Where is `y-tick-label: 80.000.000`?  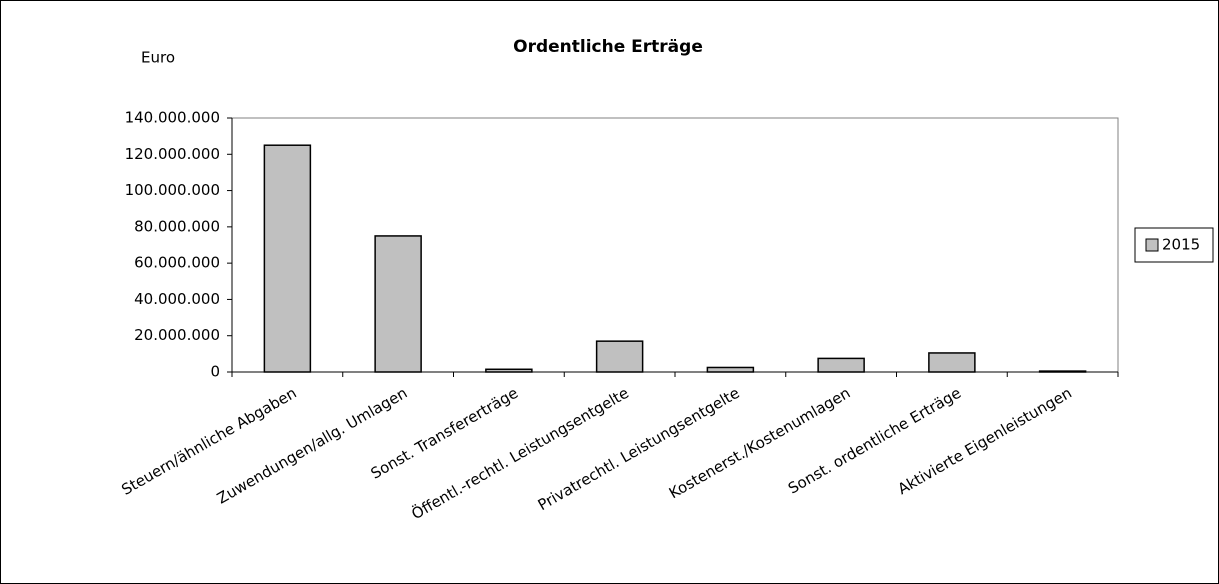
y-tick-label: 80.000.000 is located at coordinates (177, 226).